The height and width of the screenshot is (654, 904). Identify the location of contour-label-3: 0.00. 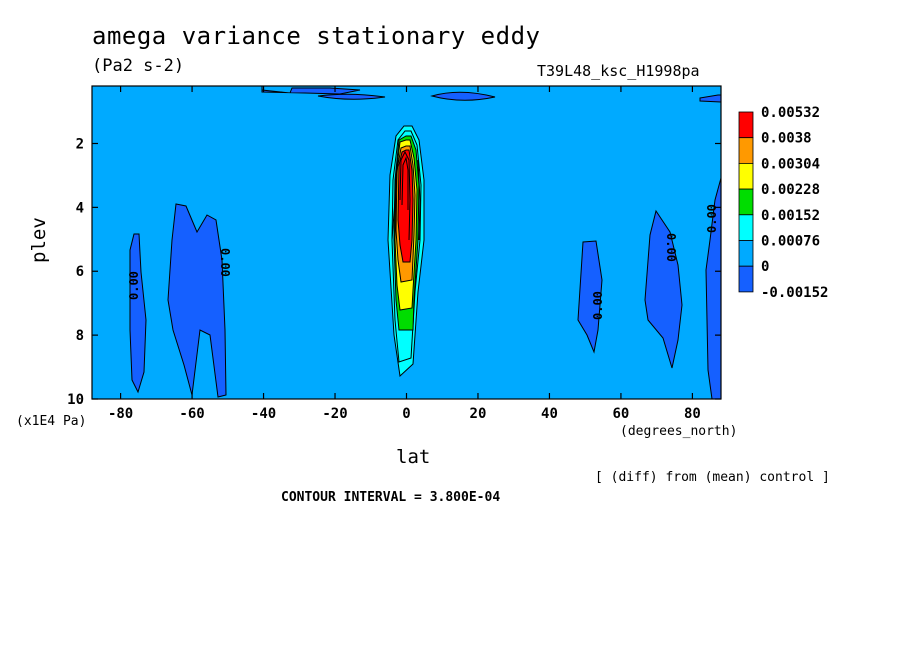
(598, 305).